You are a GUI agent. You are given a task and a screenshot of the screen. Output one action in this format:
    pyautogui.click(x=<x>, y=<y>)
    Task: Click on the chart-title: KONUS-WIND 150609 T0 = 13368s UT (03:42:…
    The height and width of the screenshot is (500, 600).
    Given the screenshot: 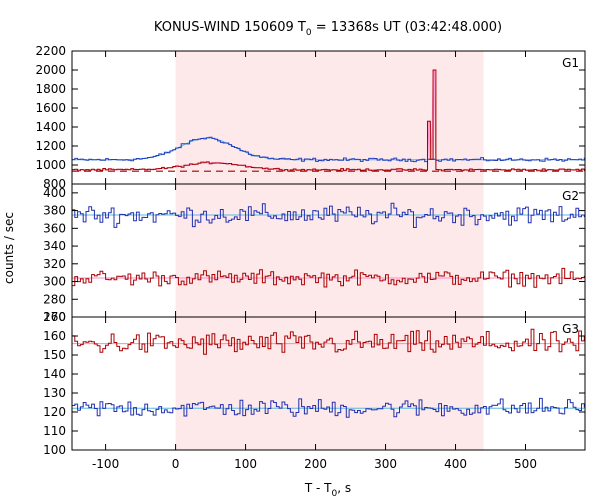 What is the action you would take?
    pyautogui.click(x=328, y=29)
    